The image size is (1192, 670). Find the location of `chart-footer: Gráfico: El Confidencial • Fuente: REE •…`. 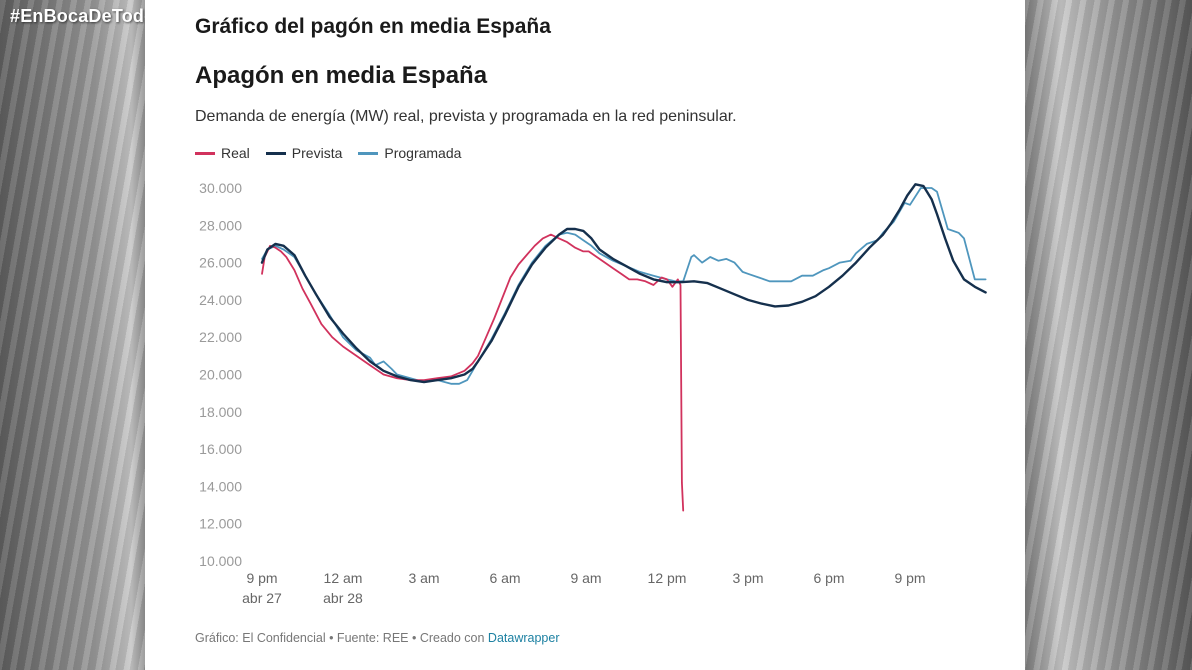

chart-footer: Gráfico: El Confidencial • Fuente: REE •… is located at coordinates (377, 638).